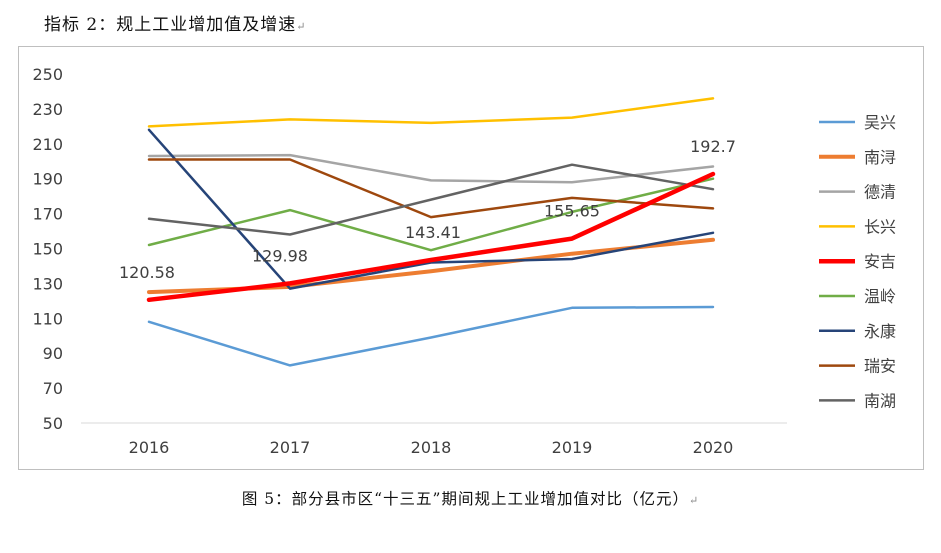 This screenshot has height=553, width=941. What do you see at coordinates (857, 296) in the screenshot?
I see `legend-item: 温岭` at bounding box center [857, 296].